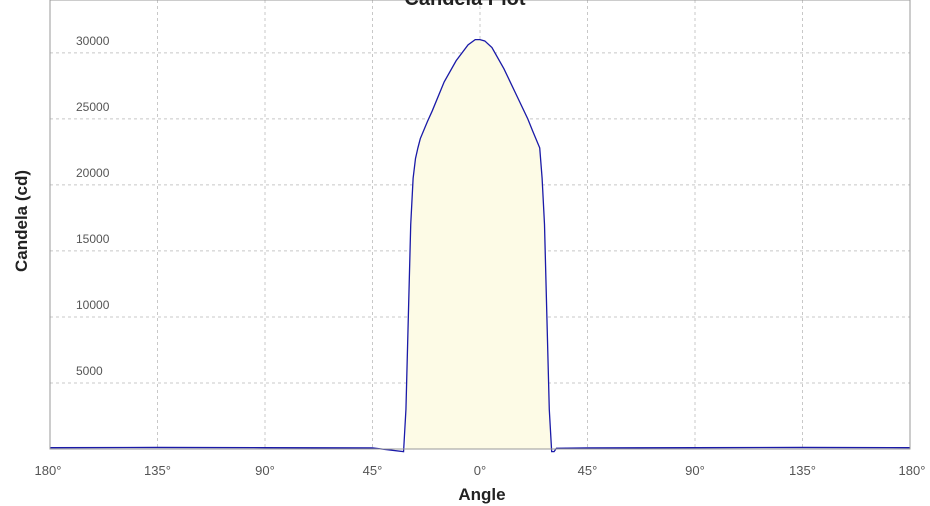  I want to click on y-tick-label: 5000, so click(89, 371).